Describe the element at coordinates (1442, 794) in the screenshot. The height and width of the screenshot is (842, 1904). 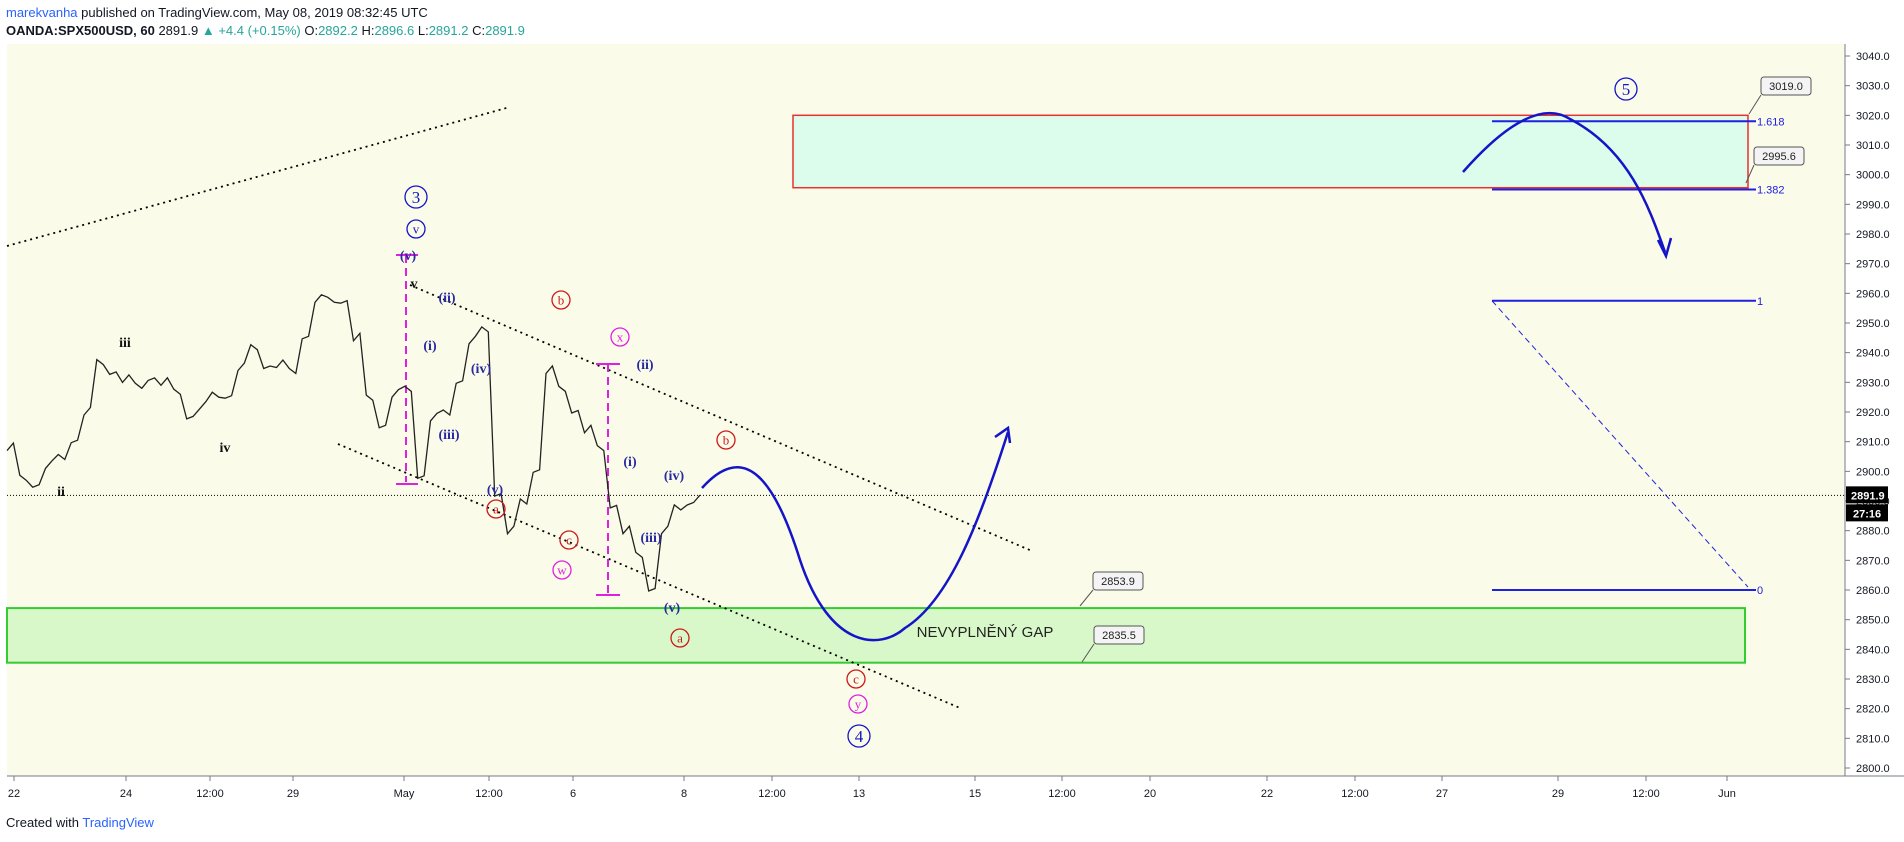
I see `x-tick-label: 27` at that location.